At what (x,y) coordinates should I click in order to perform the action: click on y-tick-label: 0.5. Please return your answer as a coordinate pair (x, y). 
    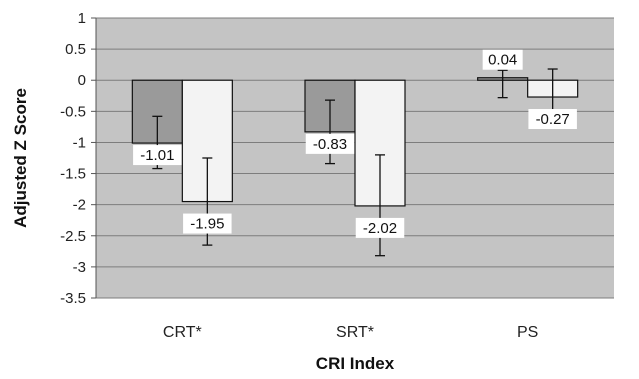
    Looking at the image, I should click on (75, 49).